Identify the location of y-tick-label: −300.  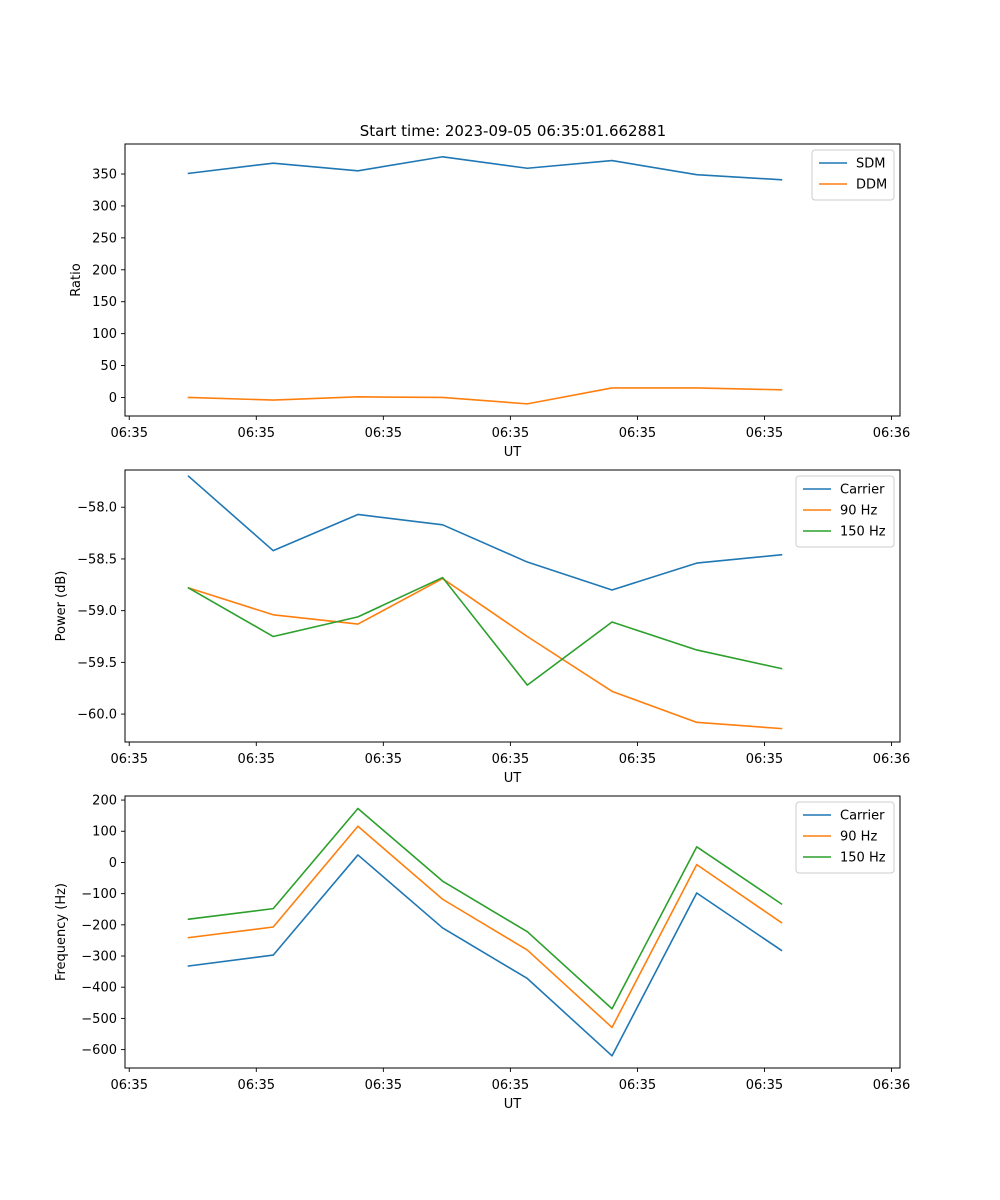
(99, 957).